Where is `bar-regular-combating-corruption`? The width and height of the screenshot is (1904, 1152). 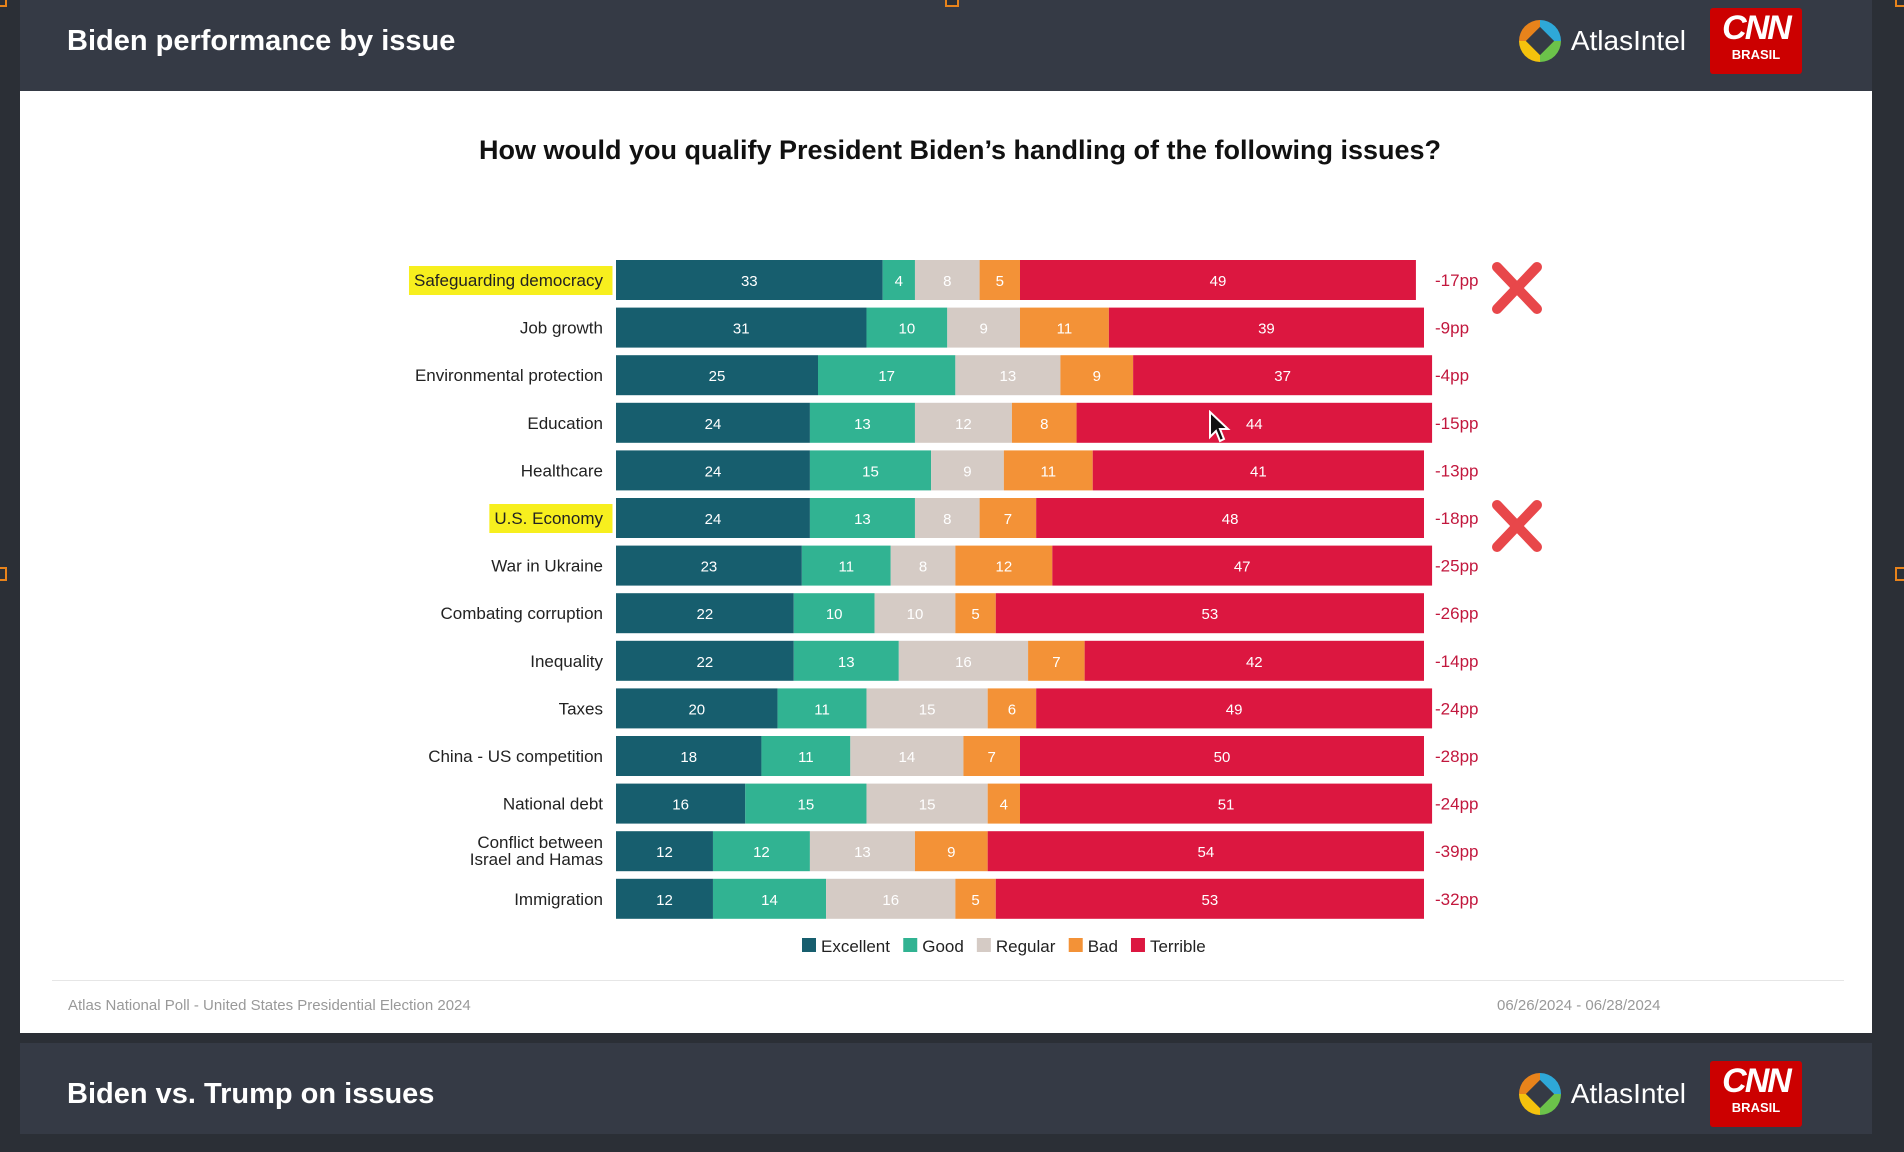 bar-regular-combating-corruption is located at coordinates (915, 613).